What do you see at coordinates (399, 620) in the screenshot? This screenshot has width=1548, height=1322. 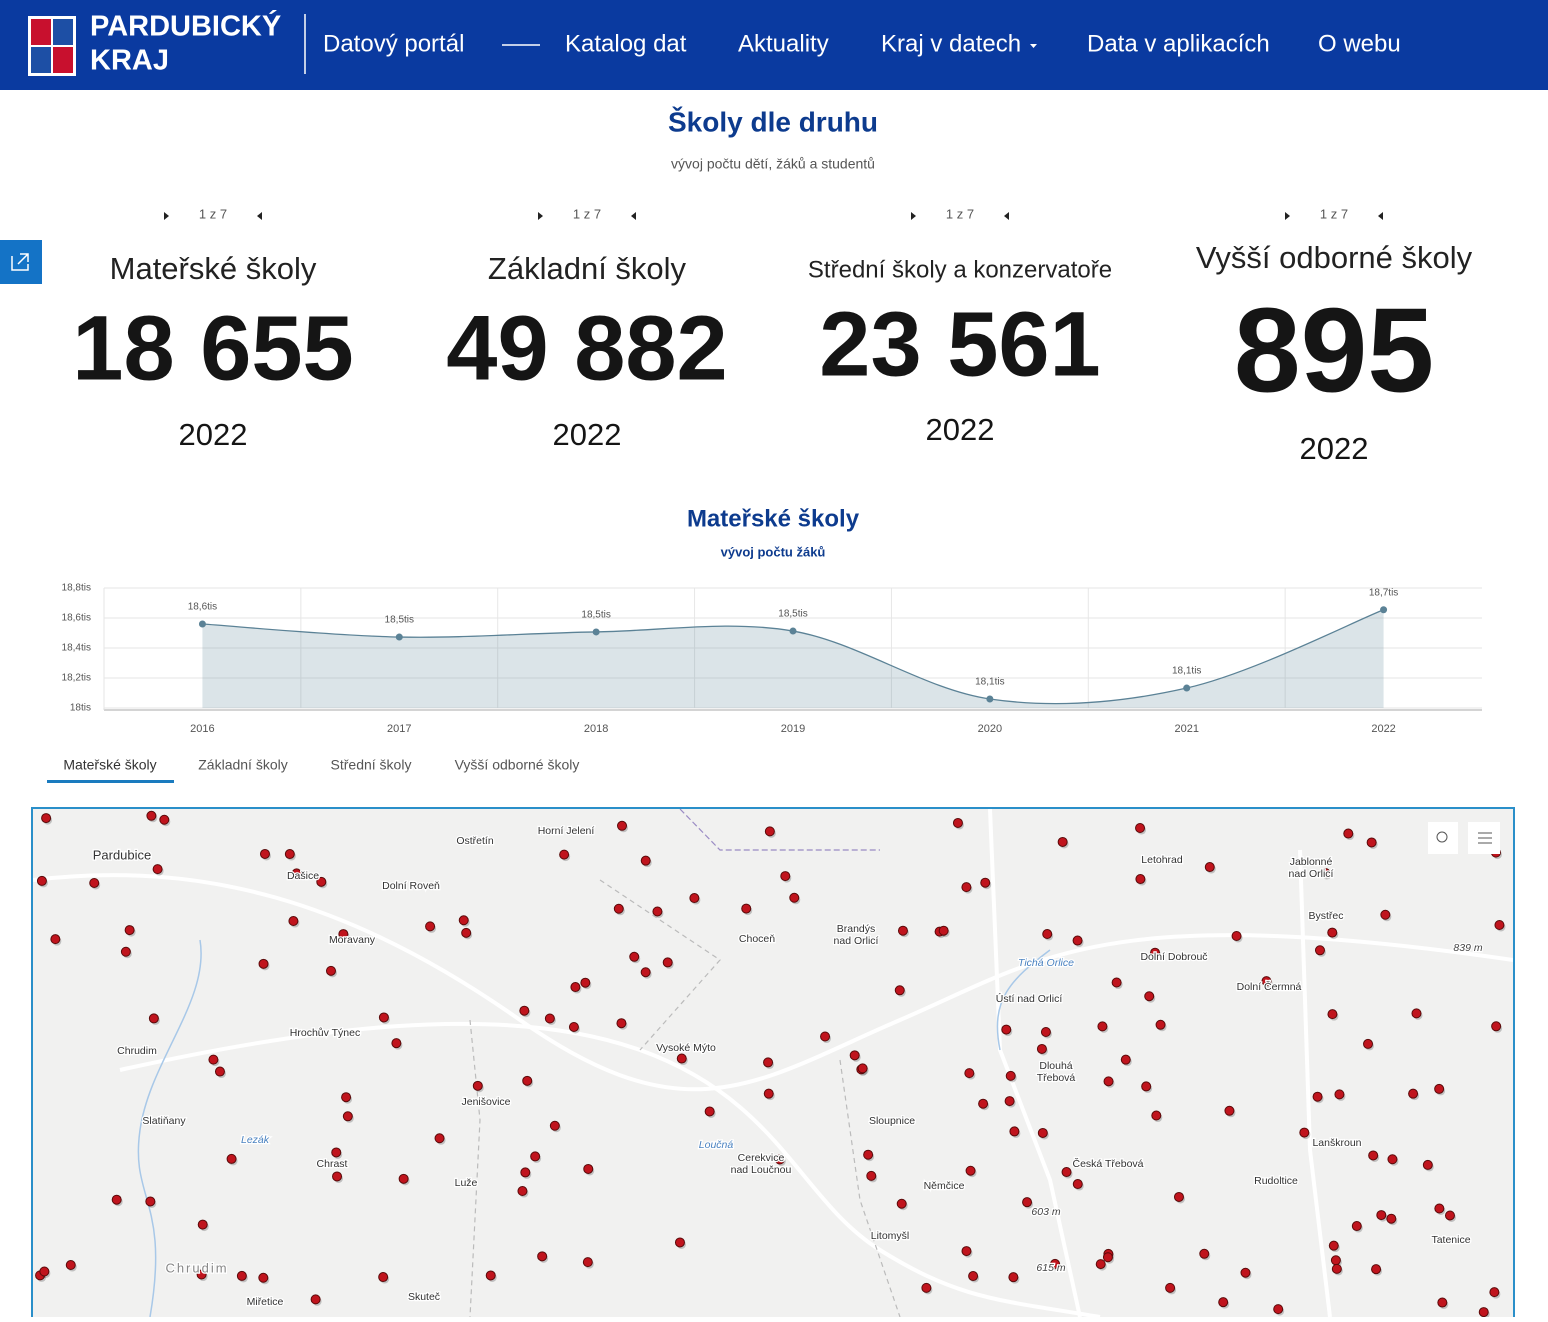 I see `data-label: 18,5tis` at bounding box center [399, 620].